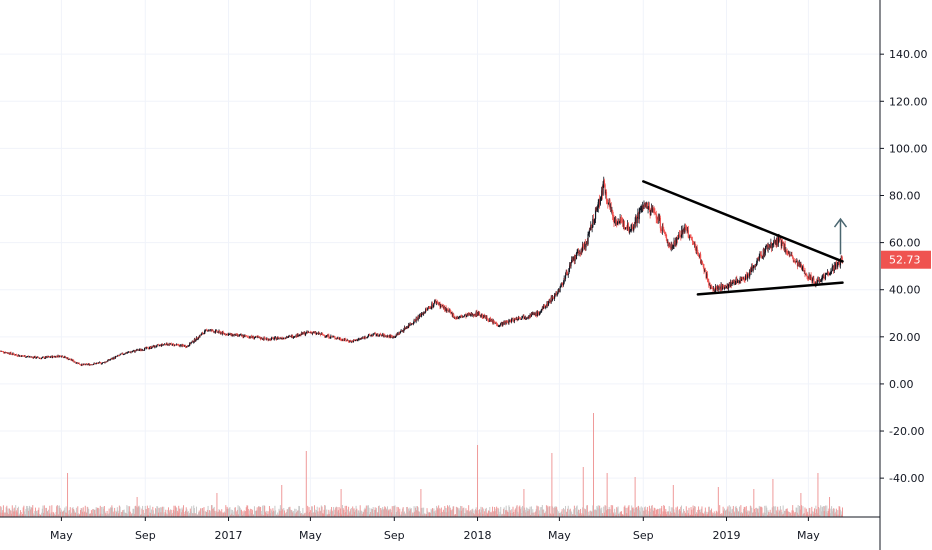 The image size is (932, 550). I want to click on volume-spike, so click(583, 492).